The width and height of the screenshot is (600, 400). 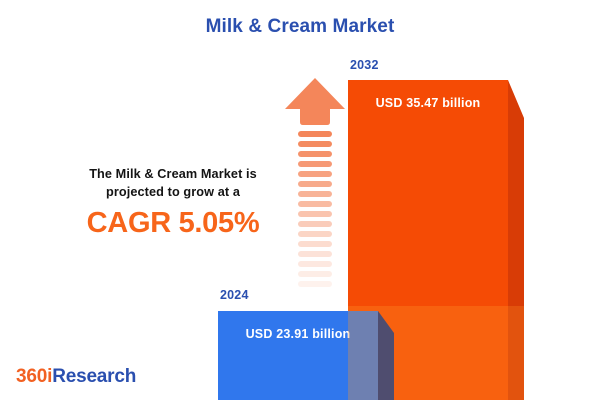 I want to click on brand-logo: 360iResearch, so click(x=76, y=377).